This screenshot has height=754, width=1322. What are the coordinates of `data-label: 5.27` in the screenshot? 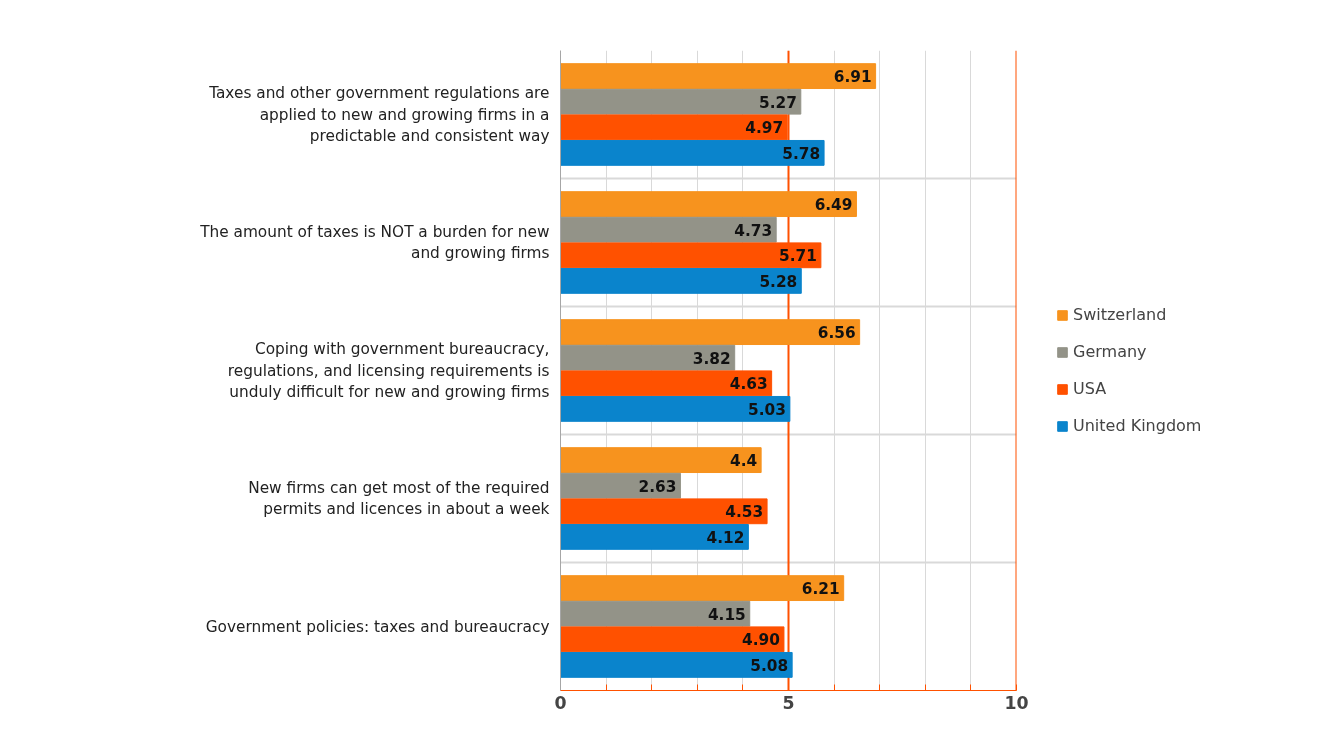 It's located at (777, 102).